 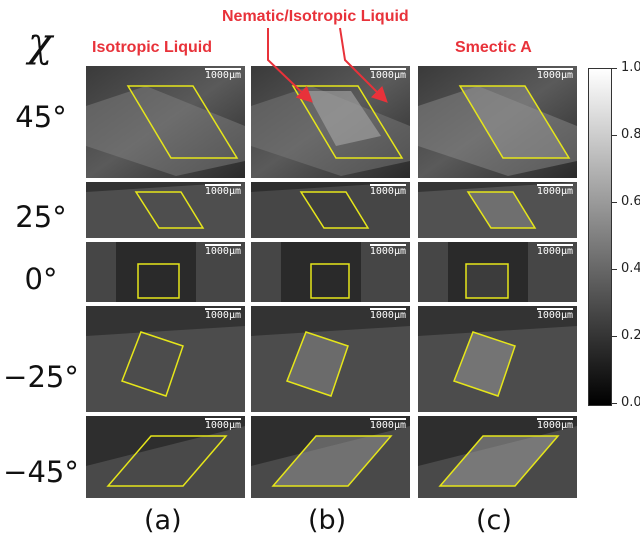 What do you see at coordinates (41, 279) in the screenshot?
I see `row-label-0: 0°` at bounding box center [41, 279].